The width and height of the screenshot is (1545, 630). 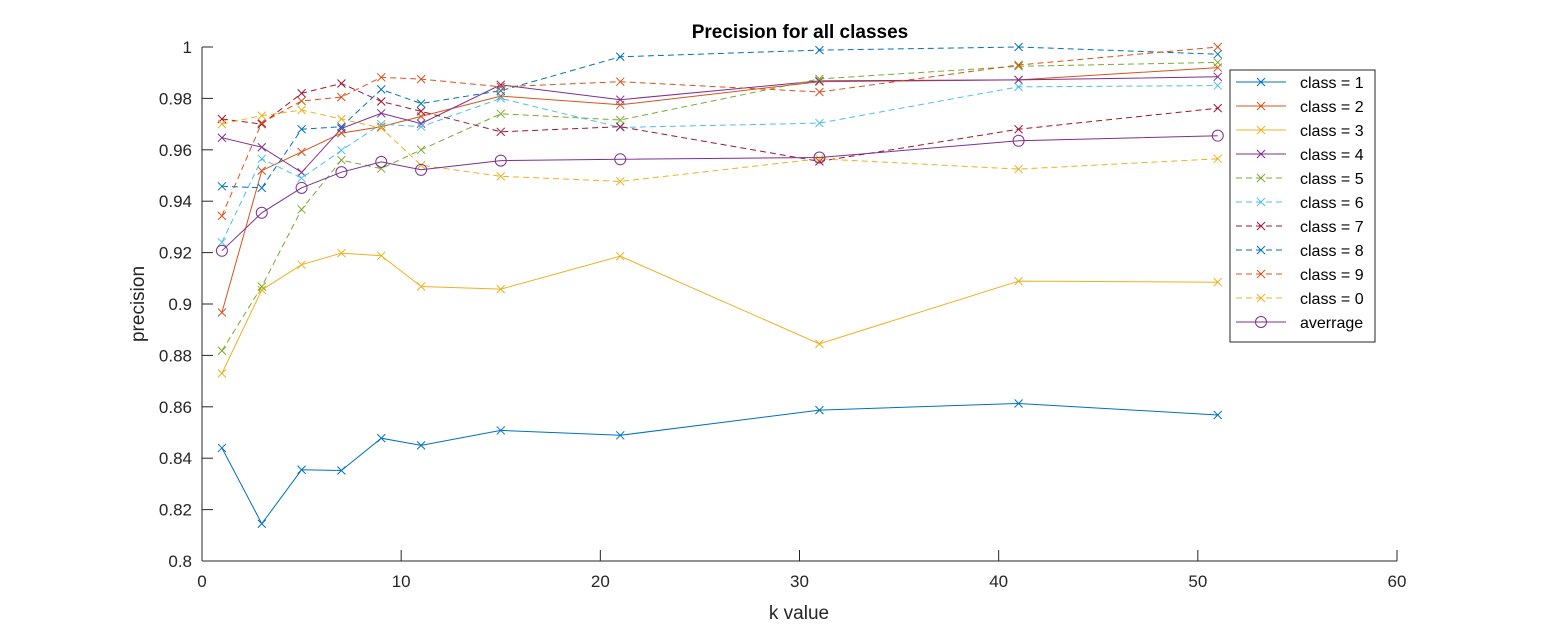 I want to click on legend-item: class = 2, so click(x=1300, y=107).